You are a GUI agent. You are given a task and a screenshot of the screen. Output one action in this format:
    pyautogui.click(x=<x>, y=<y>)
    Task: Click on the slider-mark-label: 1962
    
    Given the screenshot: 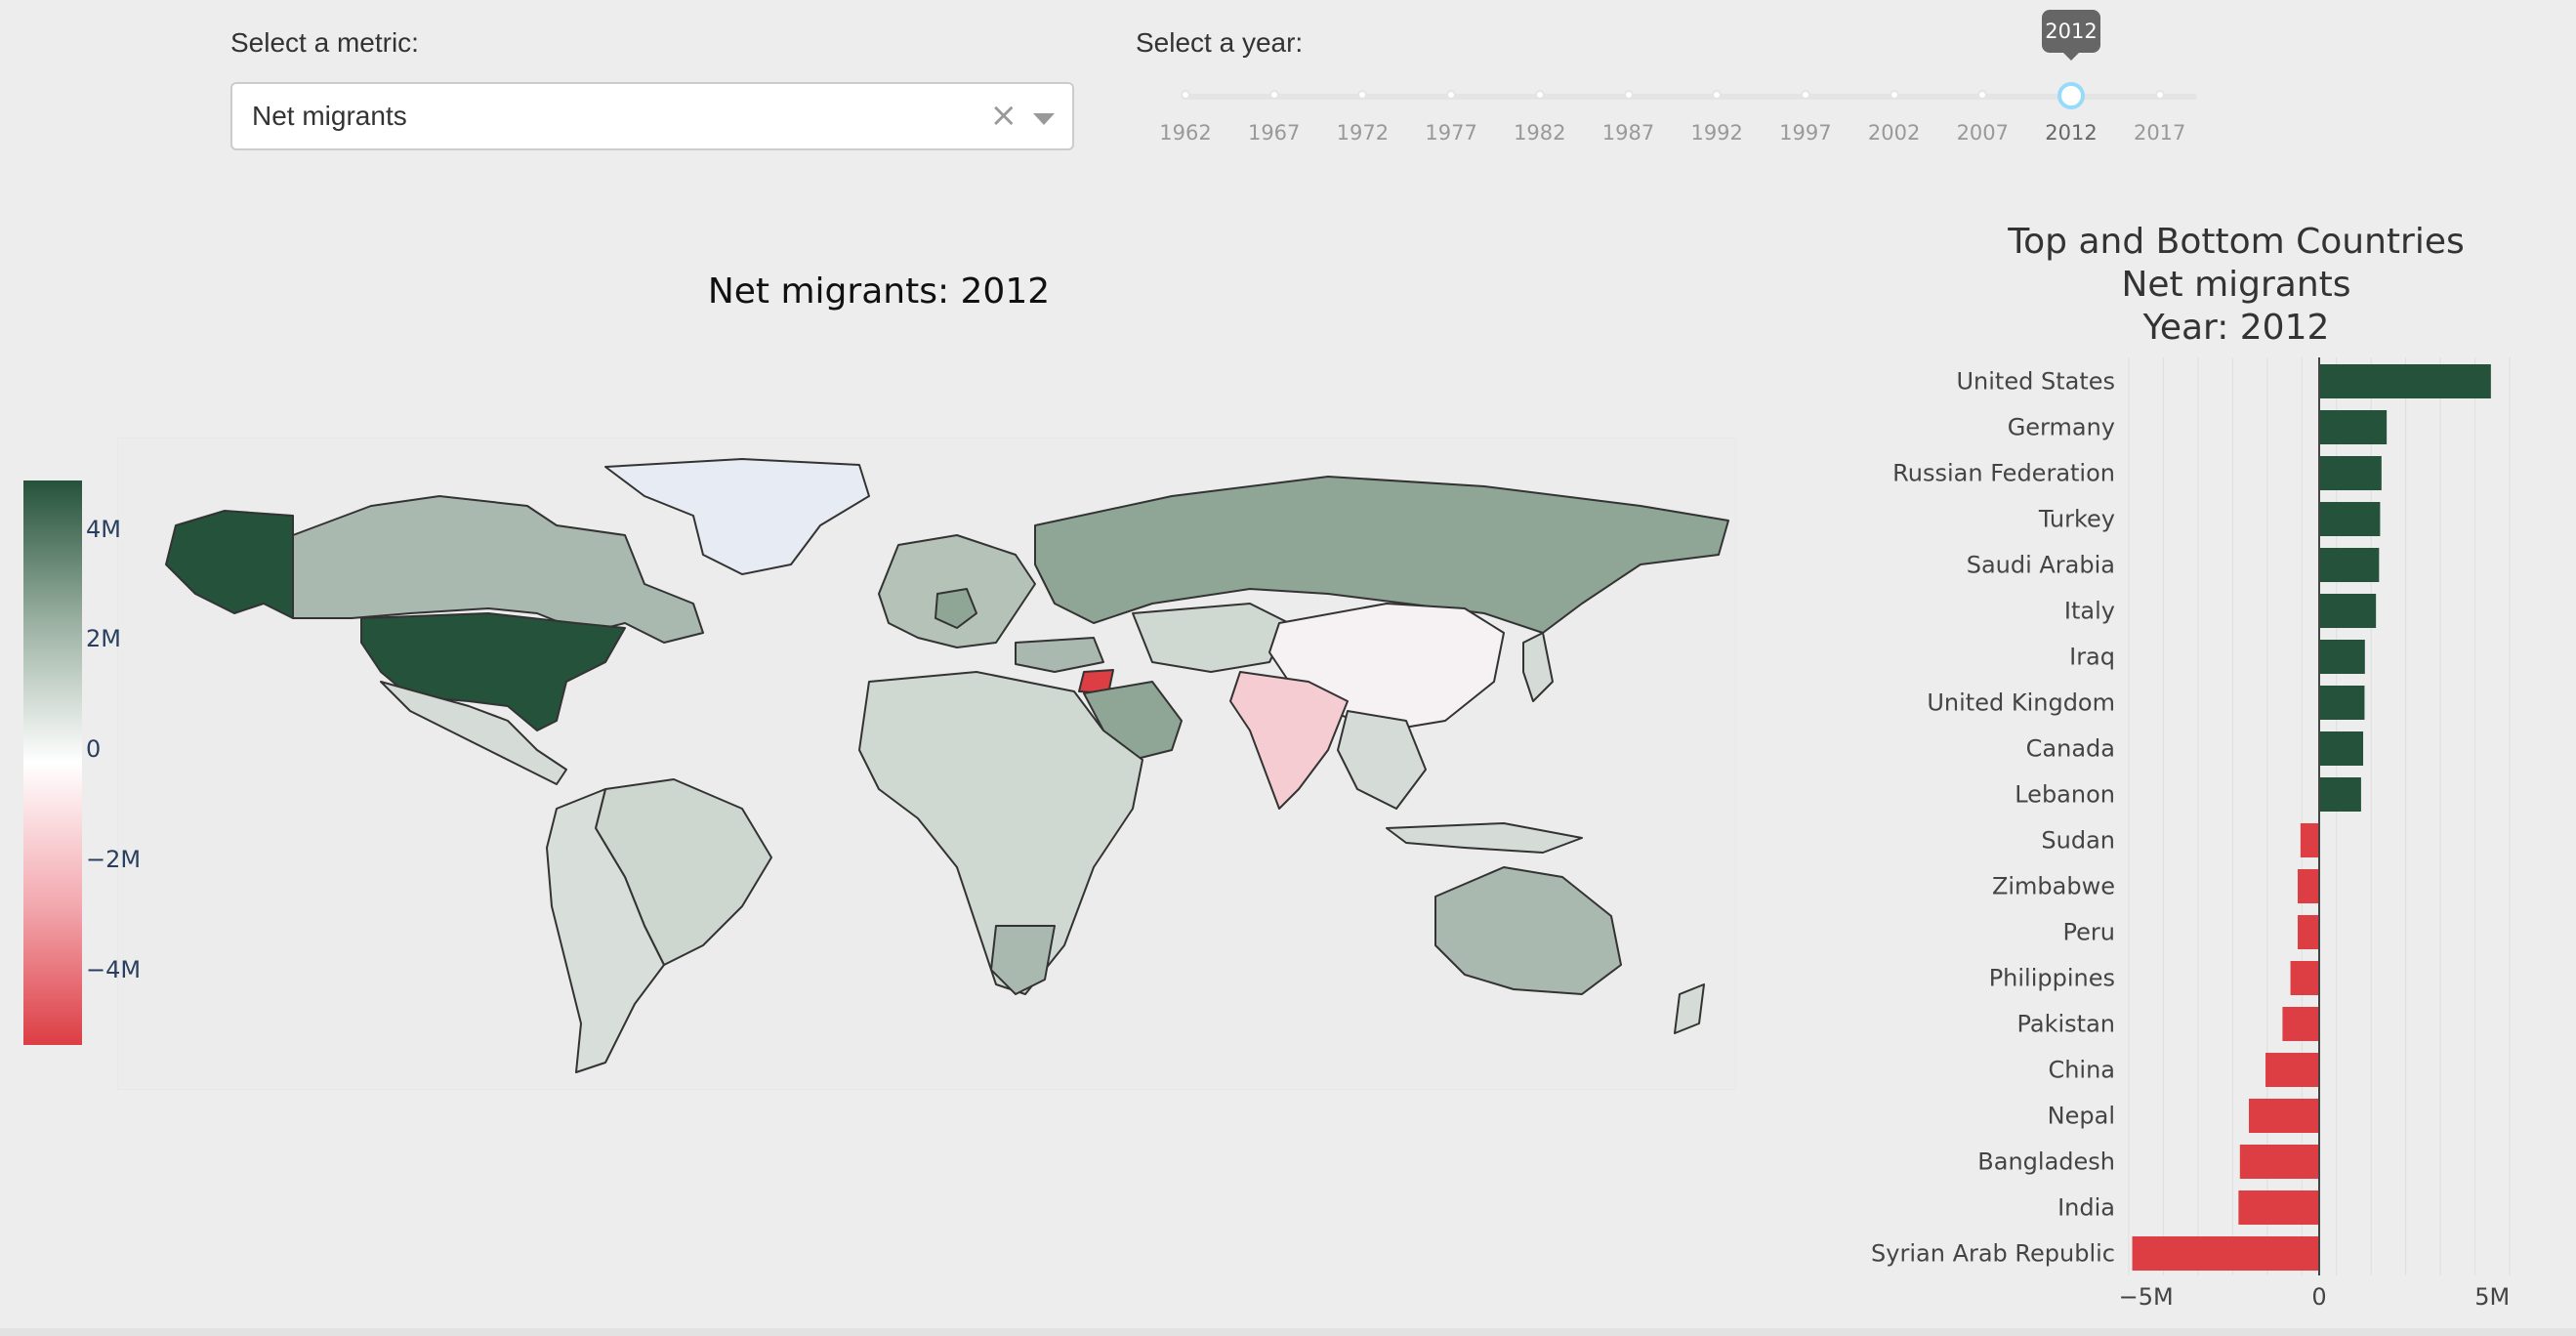 What is the action you would take?
    pyautogui.click(x=1185, y=133)
    